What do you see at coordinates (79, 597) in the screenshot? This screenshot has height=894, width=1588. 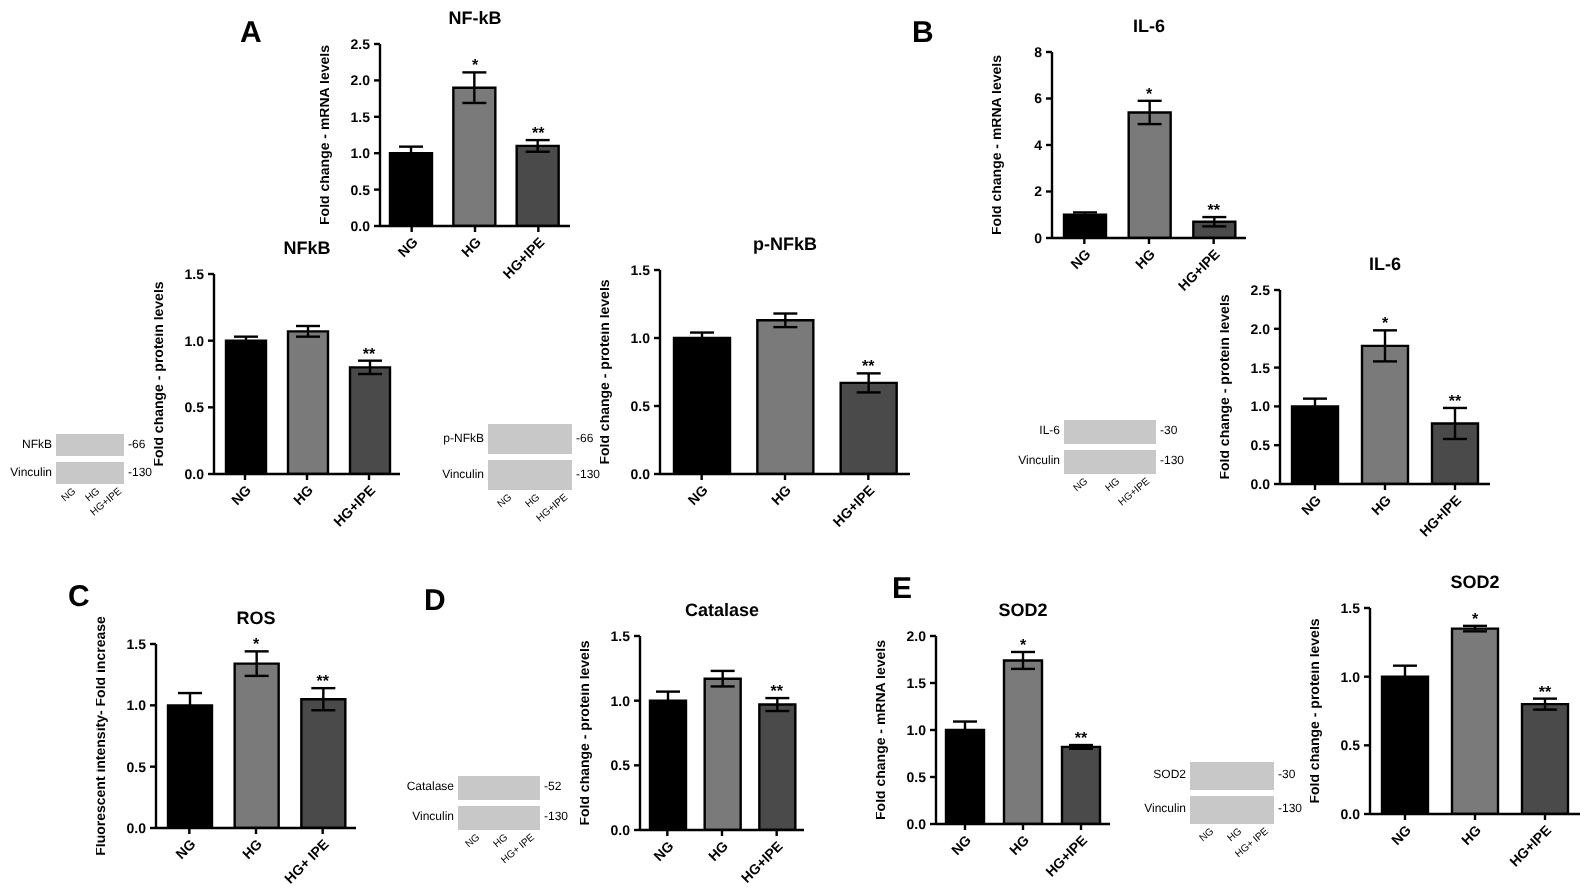 I see `text: C` at bounding box center [79, 597].